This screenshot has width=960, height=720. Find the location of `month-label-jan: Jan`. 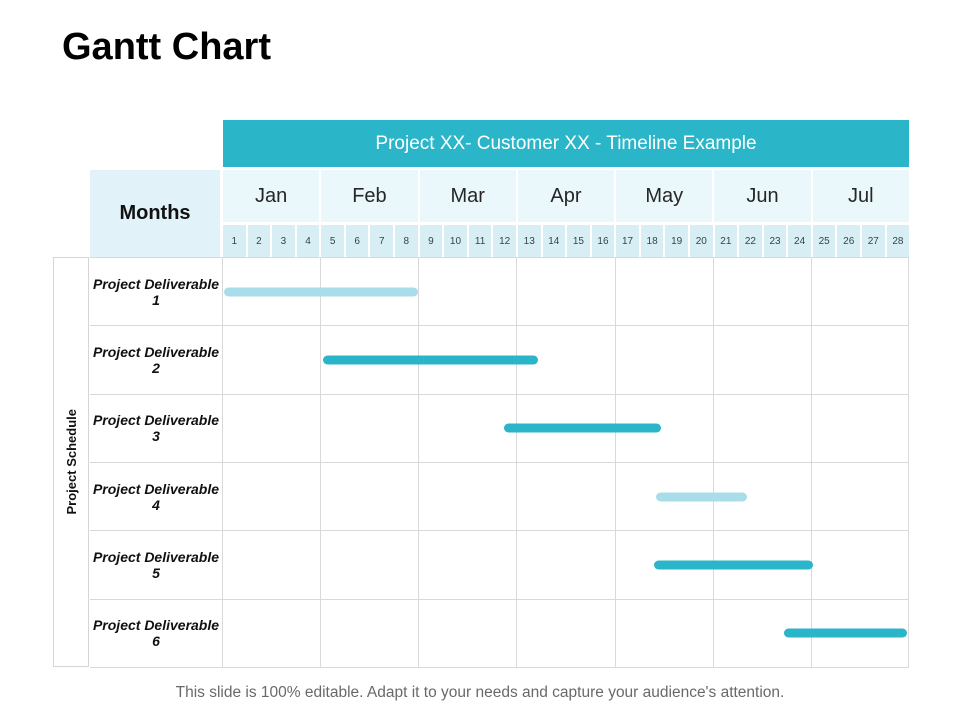

month-label-jan: Jan is located at coordinates (271, 196).